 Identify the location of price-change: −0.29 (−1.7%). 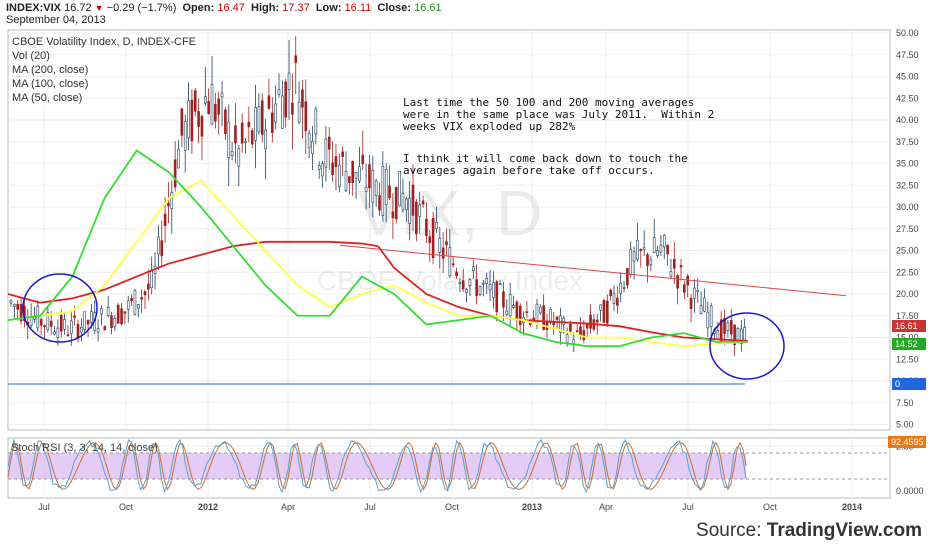
(141, 8).